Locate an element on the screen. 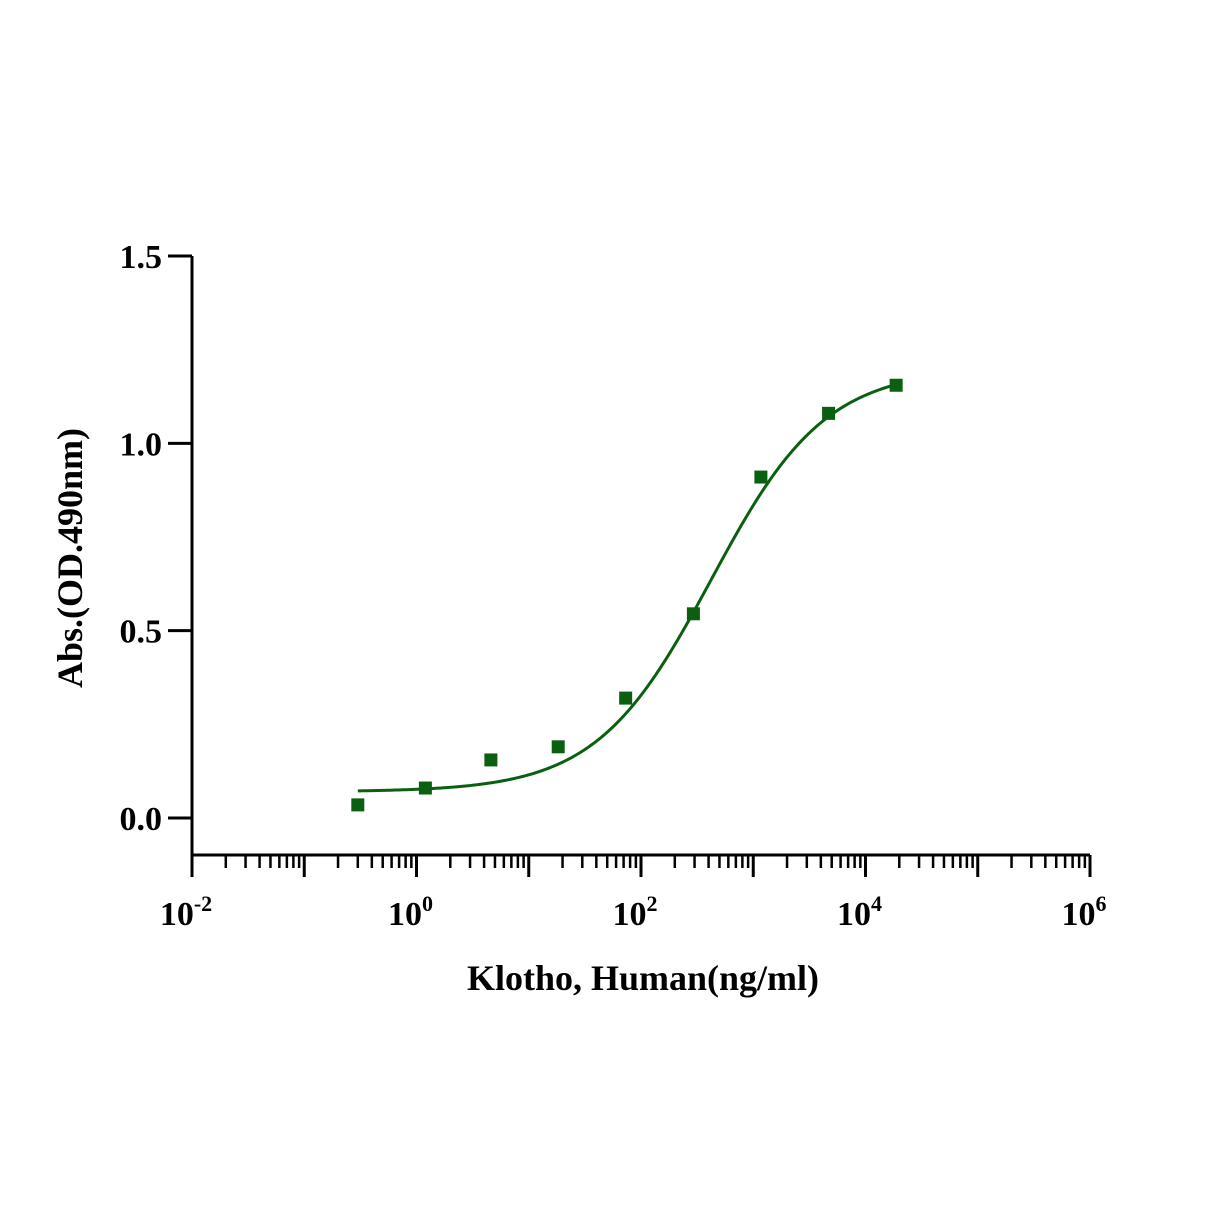 This screenshot has height=1217, width=1217. x-tick-label: 10⁶ is located at coordinates (1084, 912).